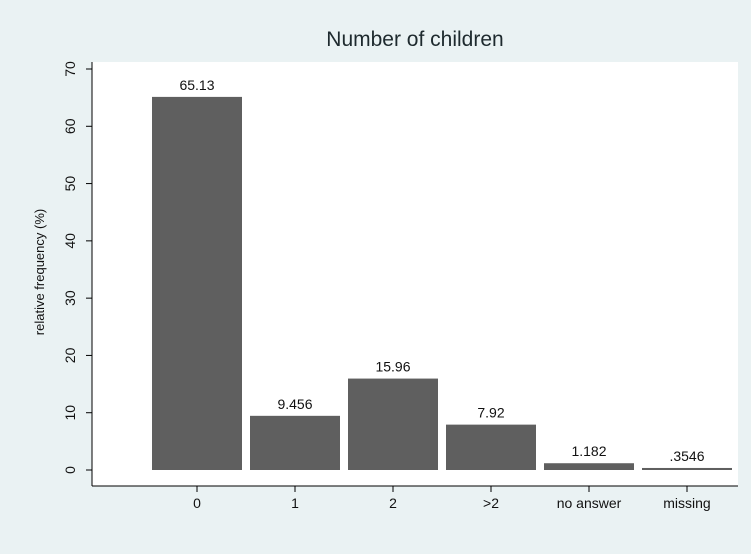 This screenshot has width=751, height=554. I want to click on x-tick-label-6: missing, so click(686, 503).